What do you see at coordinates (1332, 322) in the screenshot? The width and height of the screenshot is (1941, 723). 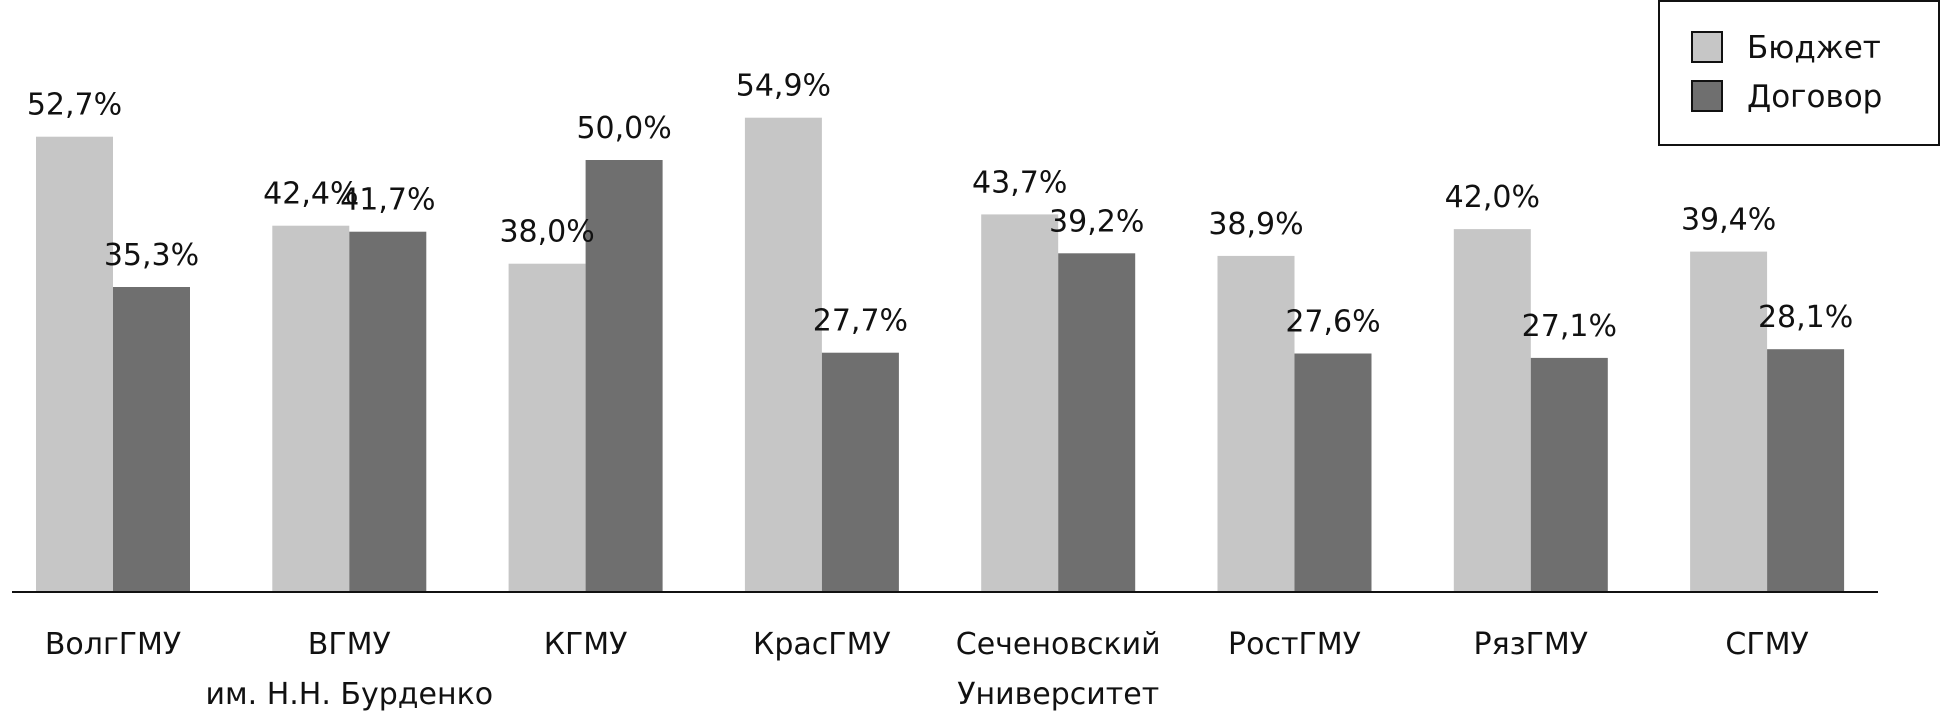 I see `value-label-contract: 27,6%` at bounding box center [1332, 322].